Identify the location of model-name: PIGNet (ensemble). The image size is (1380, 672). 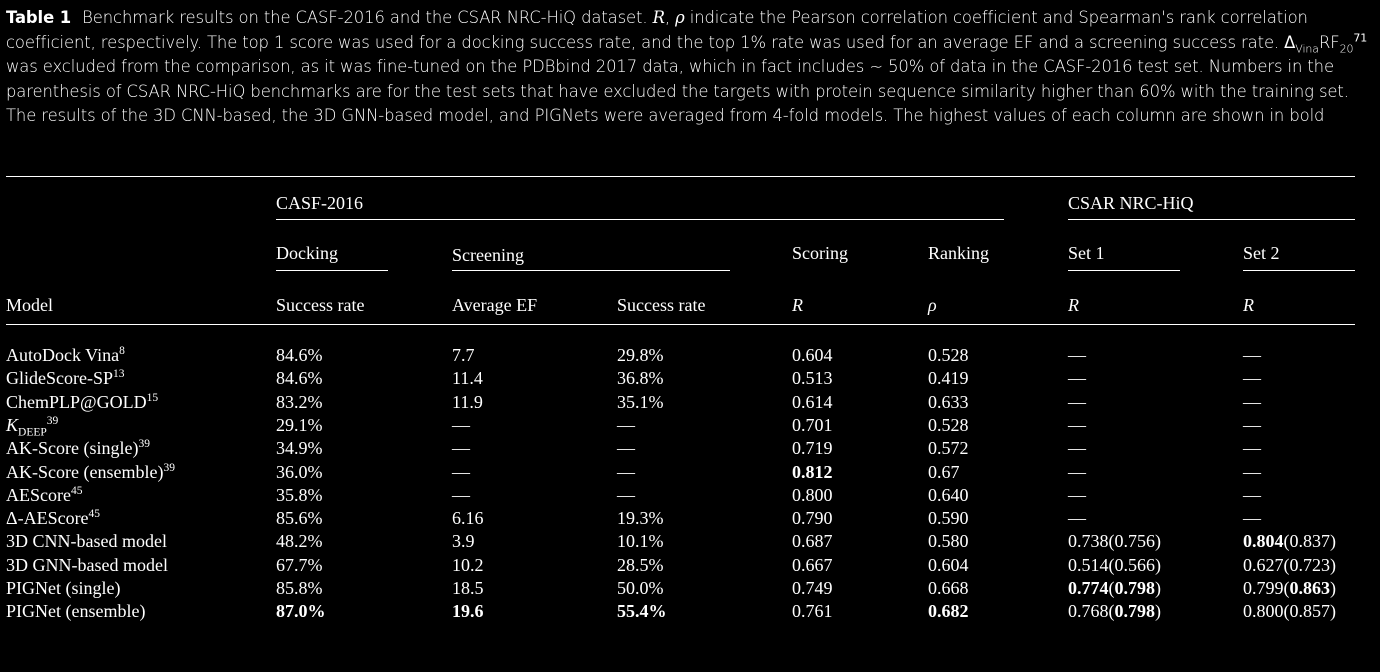
(76, 611).